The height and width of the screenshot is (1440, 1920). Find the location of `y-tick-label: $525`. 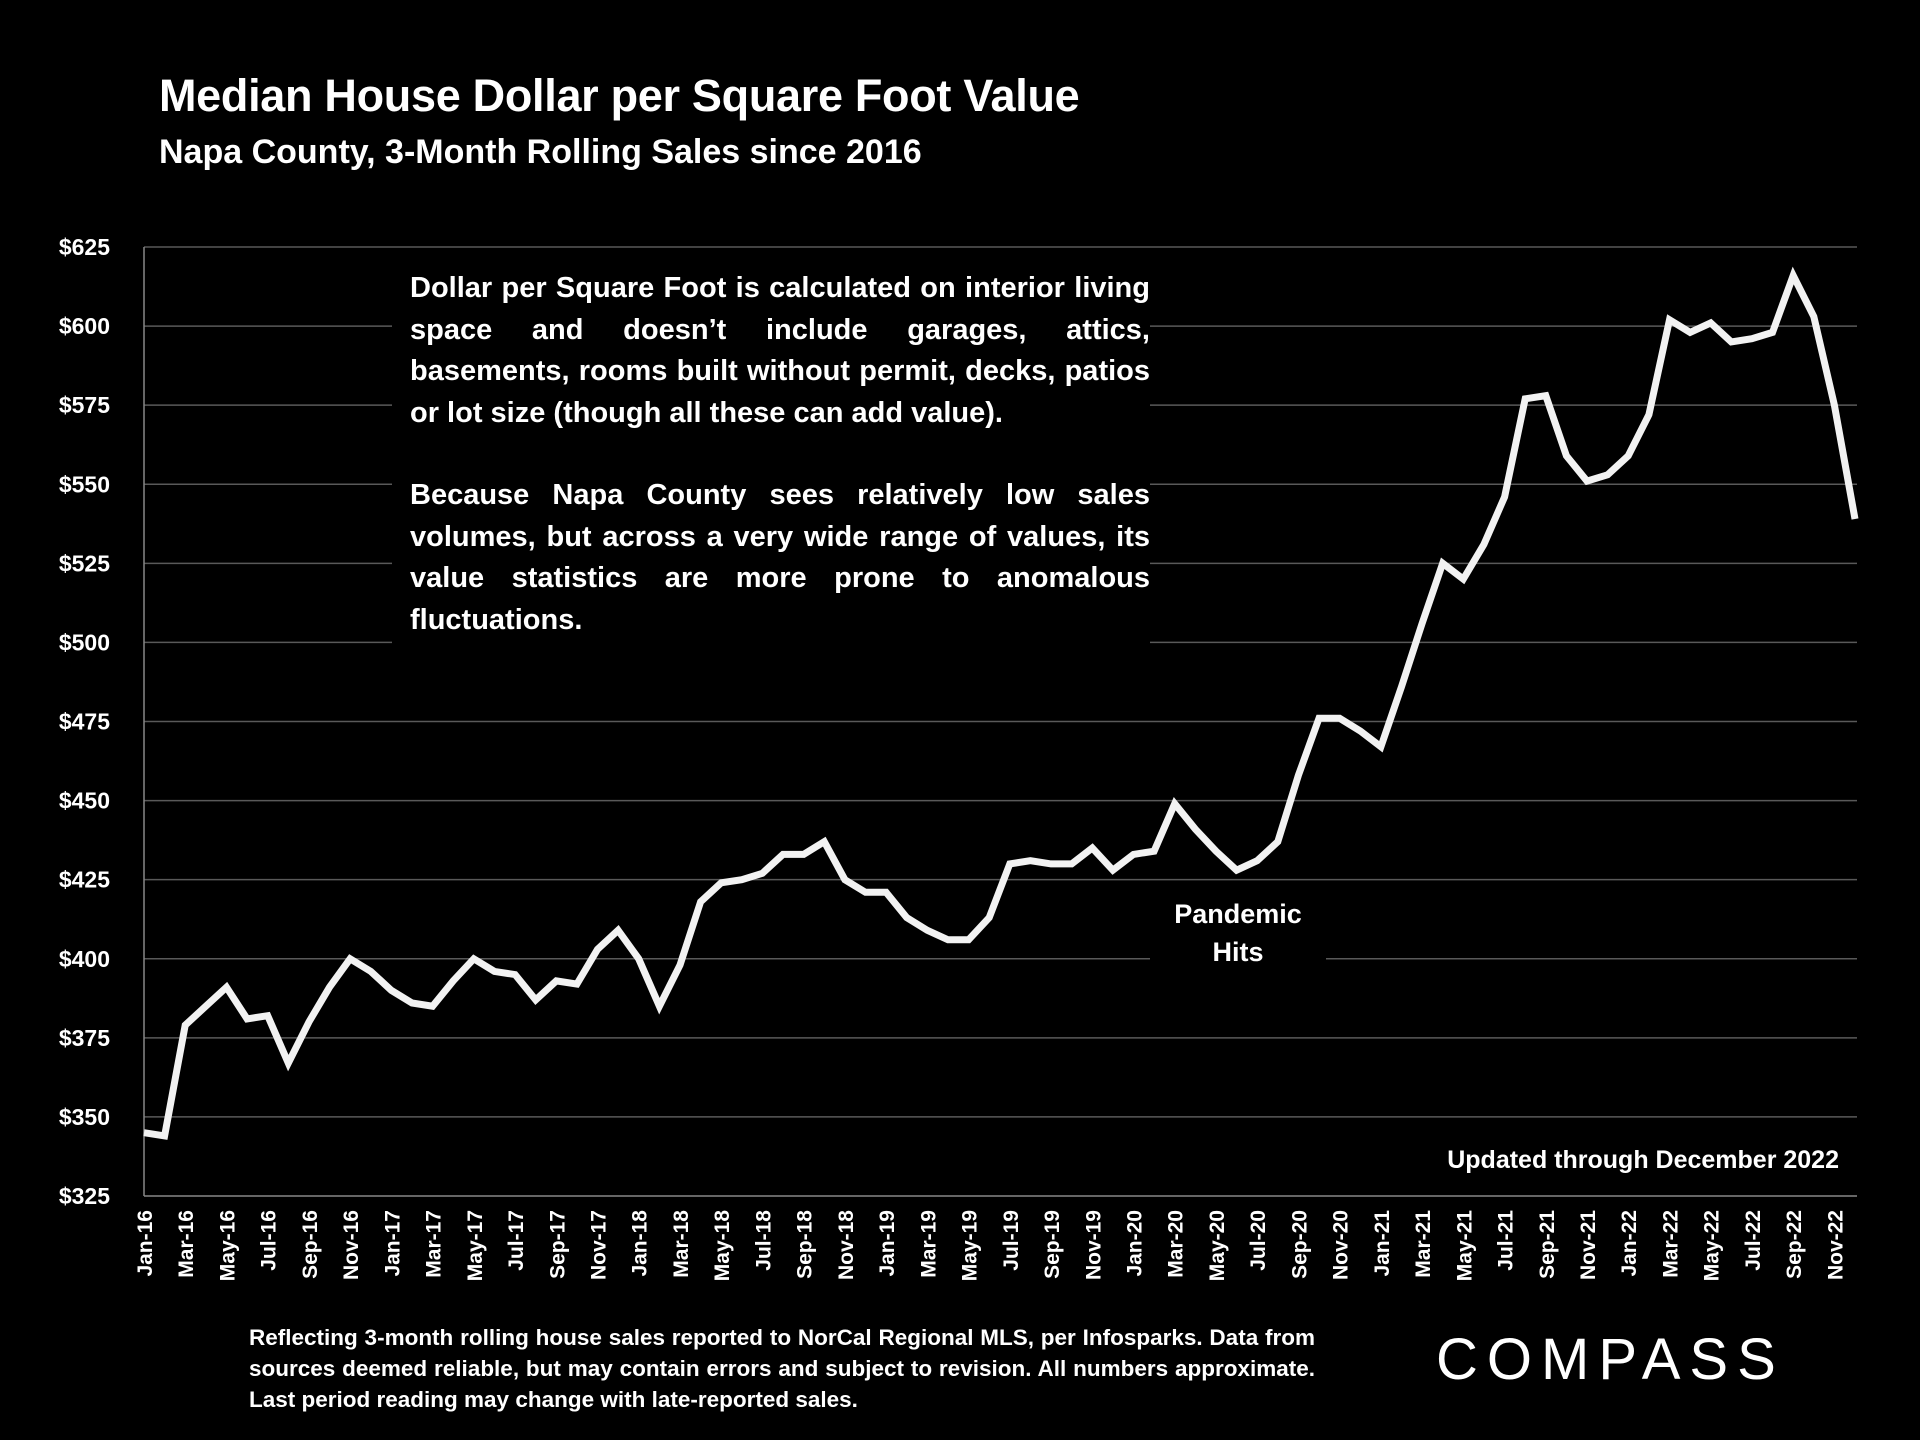

y-tick-label: $525 is located at coordinates (84, 563).